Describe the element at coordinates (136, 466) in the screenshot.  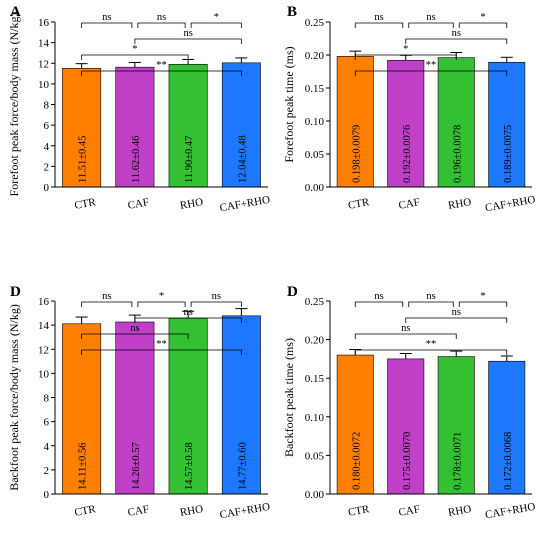
I see `bar-value-label: 14.26±0.57` at that location.